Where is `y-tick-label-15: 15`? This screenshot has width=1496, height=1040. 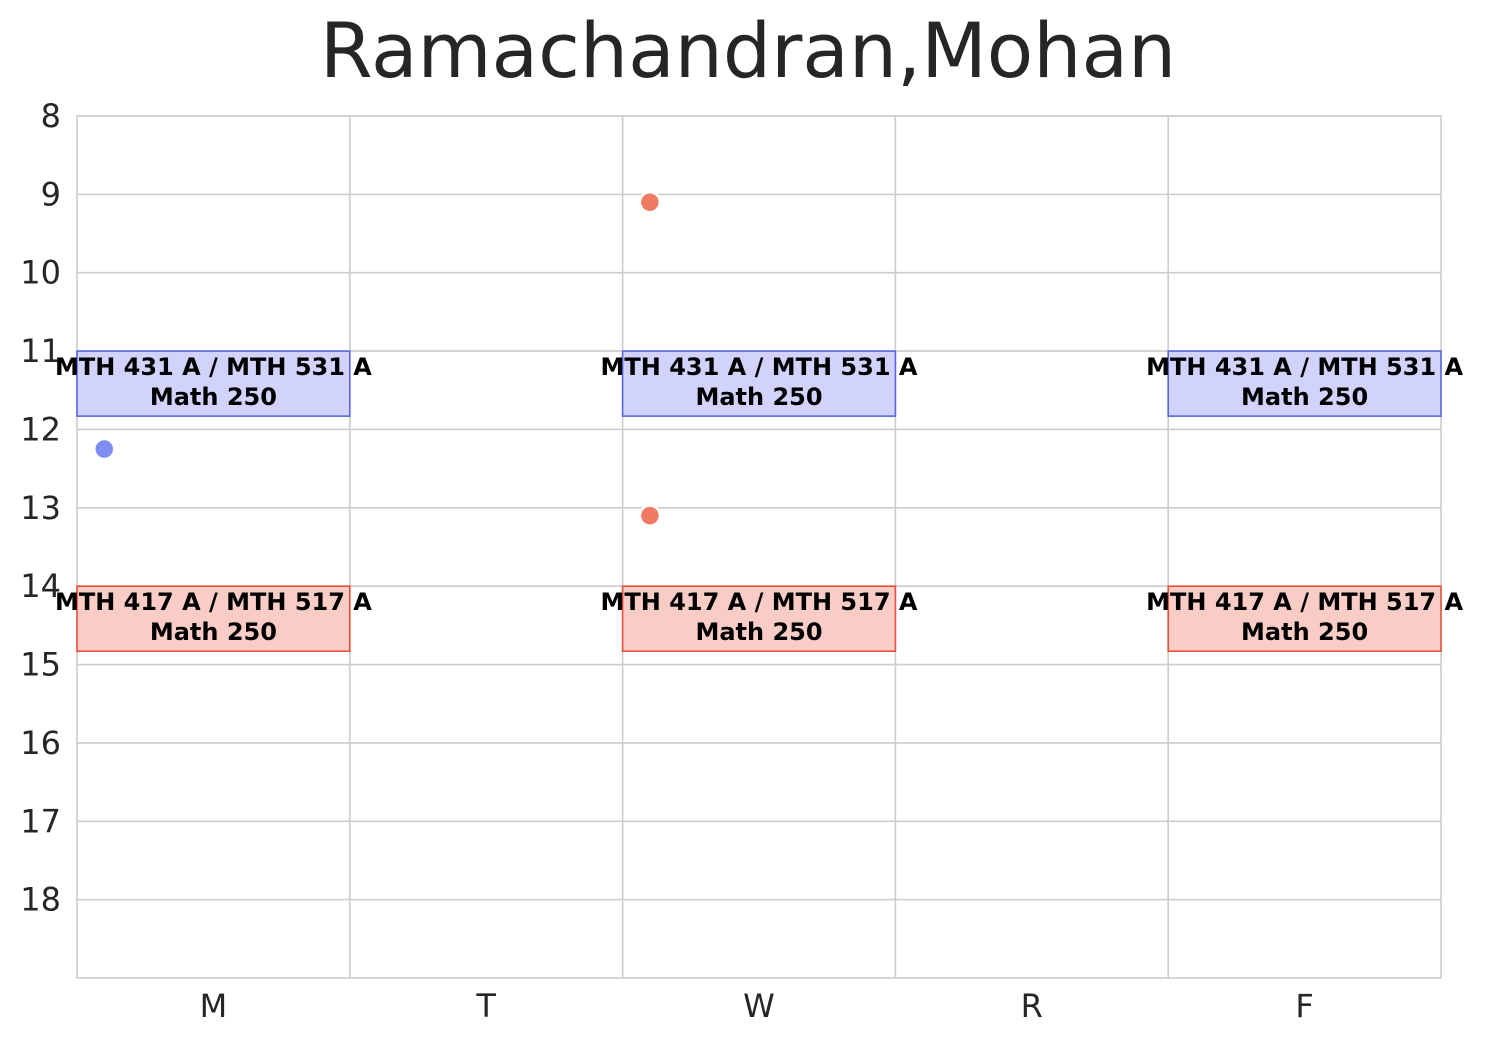 y-tick-label-15: 15 is located at coordinates (40, 665).